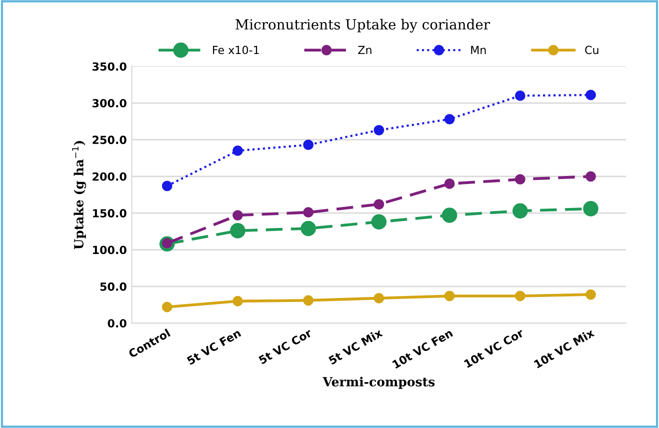 This screenshot has width=659, height=428. Describe the element at coordinates (117, 323) in the screenshot. I see `y-tick-label: 0.0` at that location.